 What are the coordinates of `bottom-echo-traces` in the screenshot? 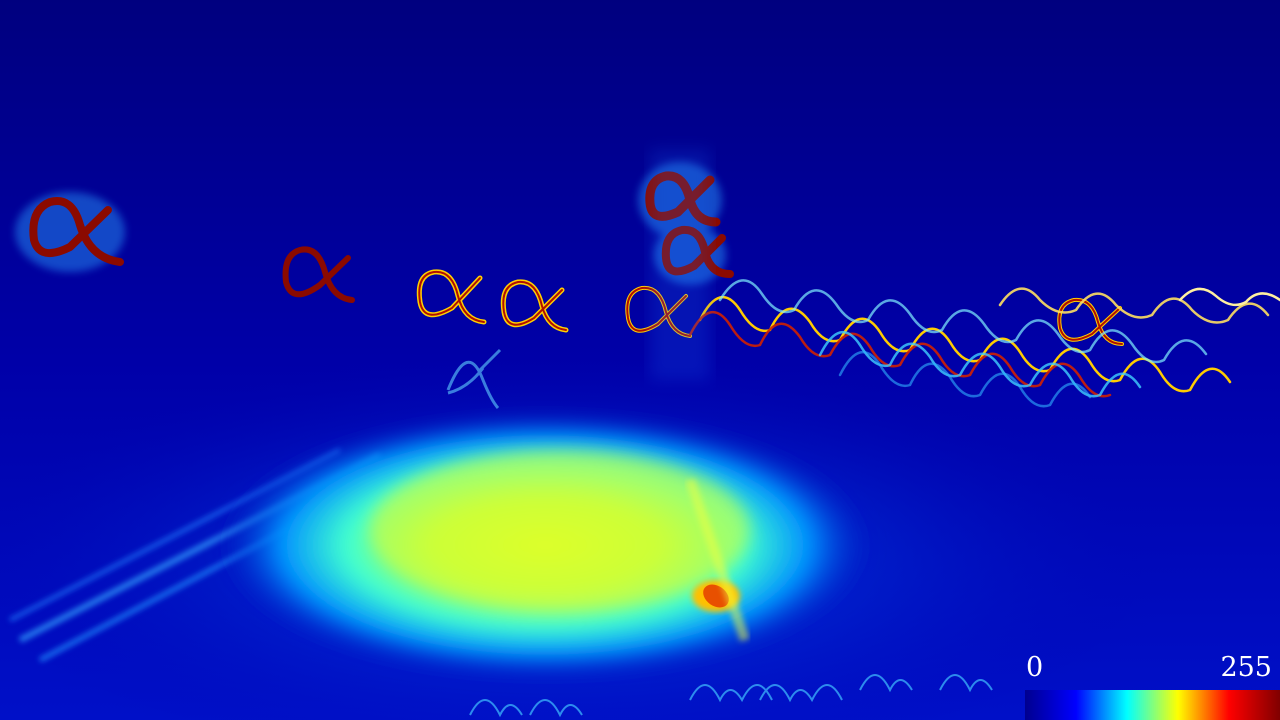 It's located at (731, 696).